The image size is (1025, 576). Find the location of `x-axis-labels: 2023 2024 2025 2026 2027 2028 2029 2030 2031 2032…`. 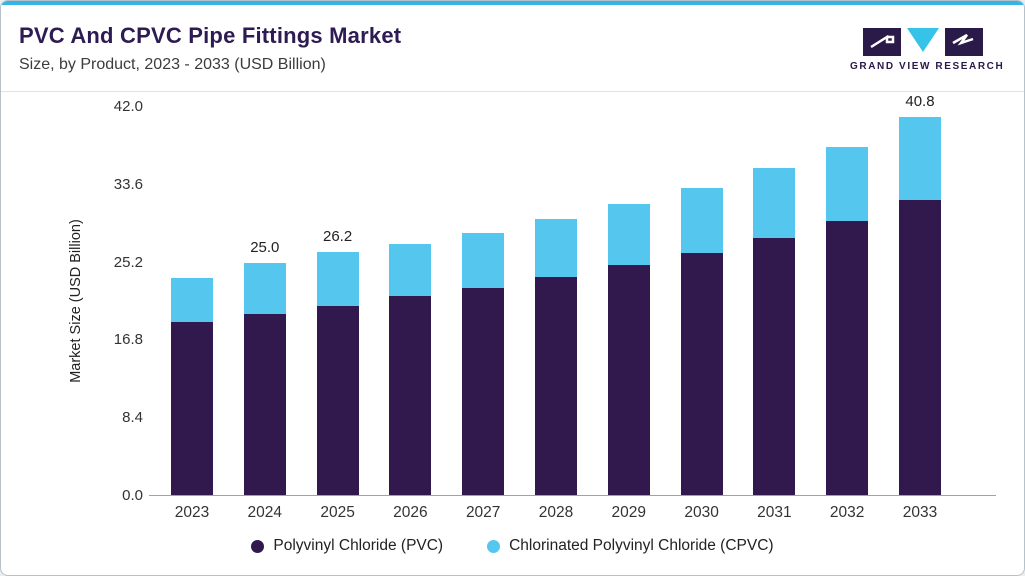

x-axis-labels: 2023 2024 2025 2026 2027 2028 2029 2030 2031 2032… is located at coordinates (556, 513).